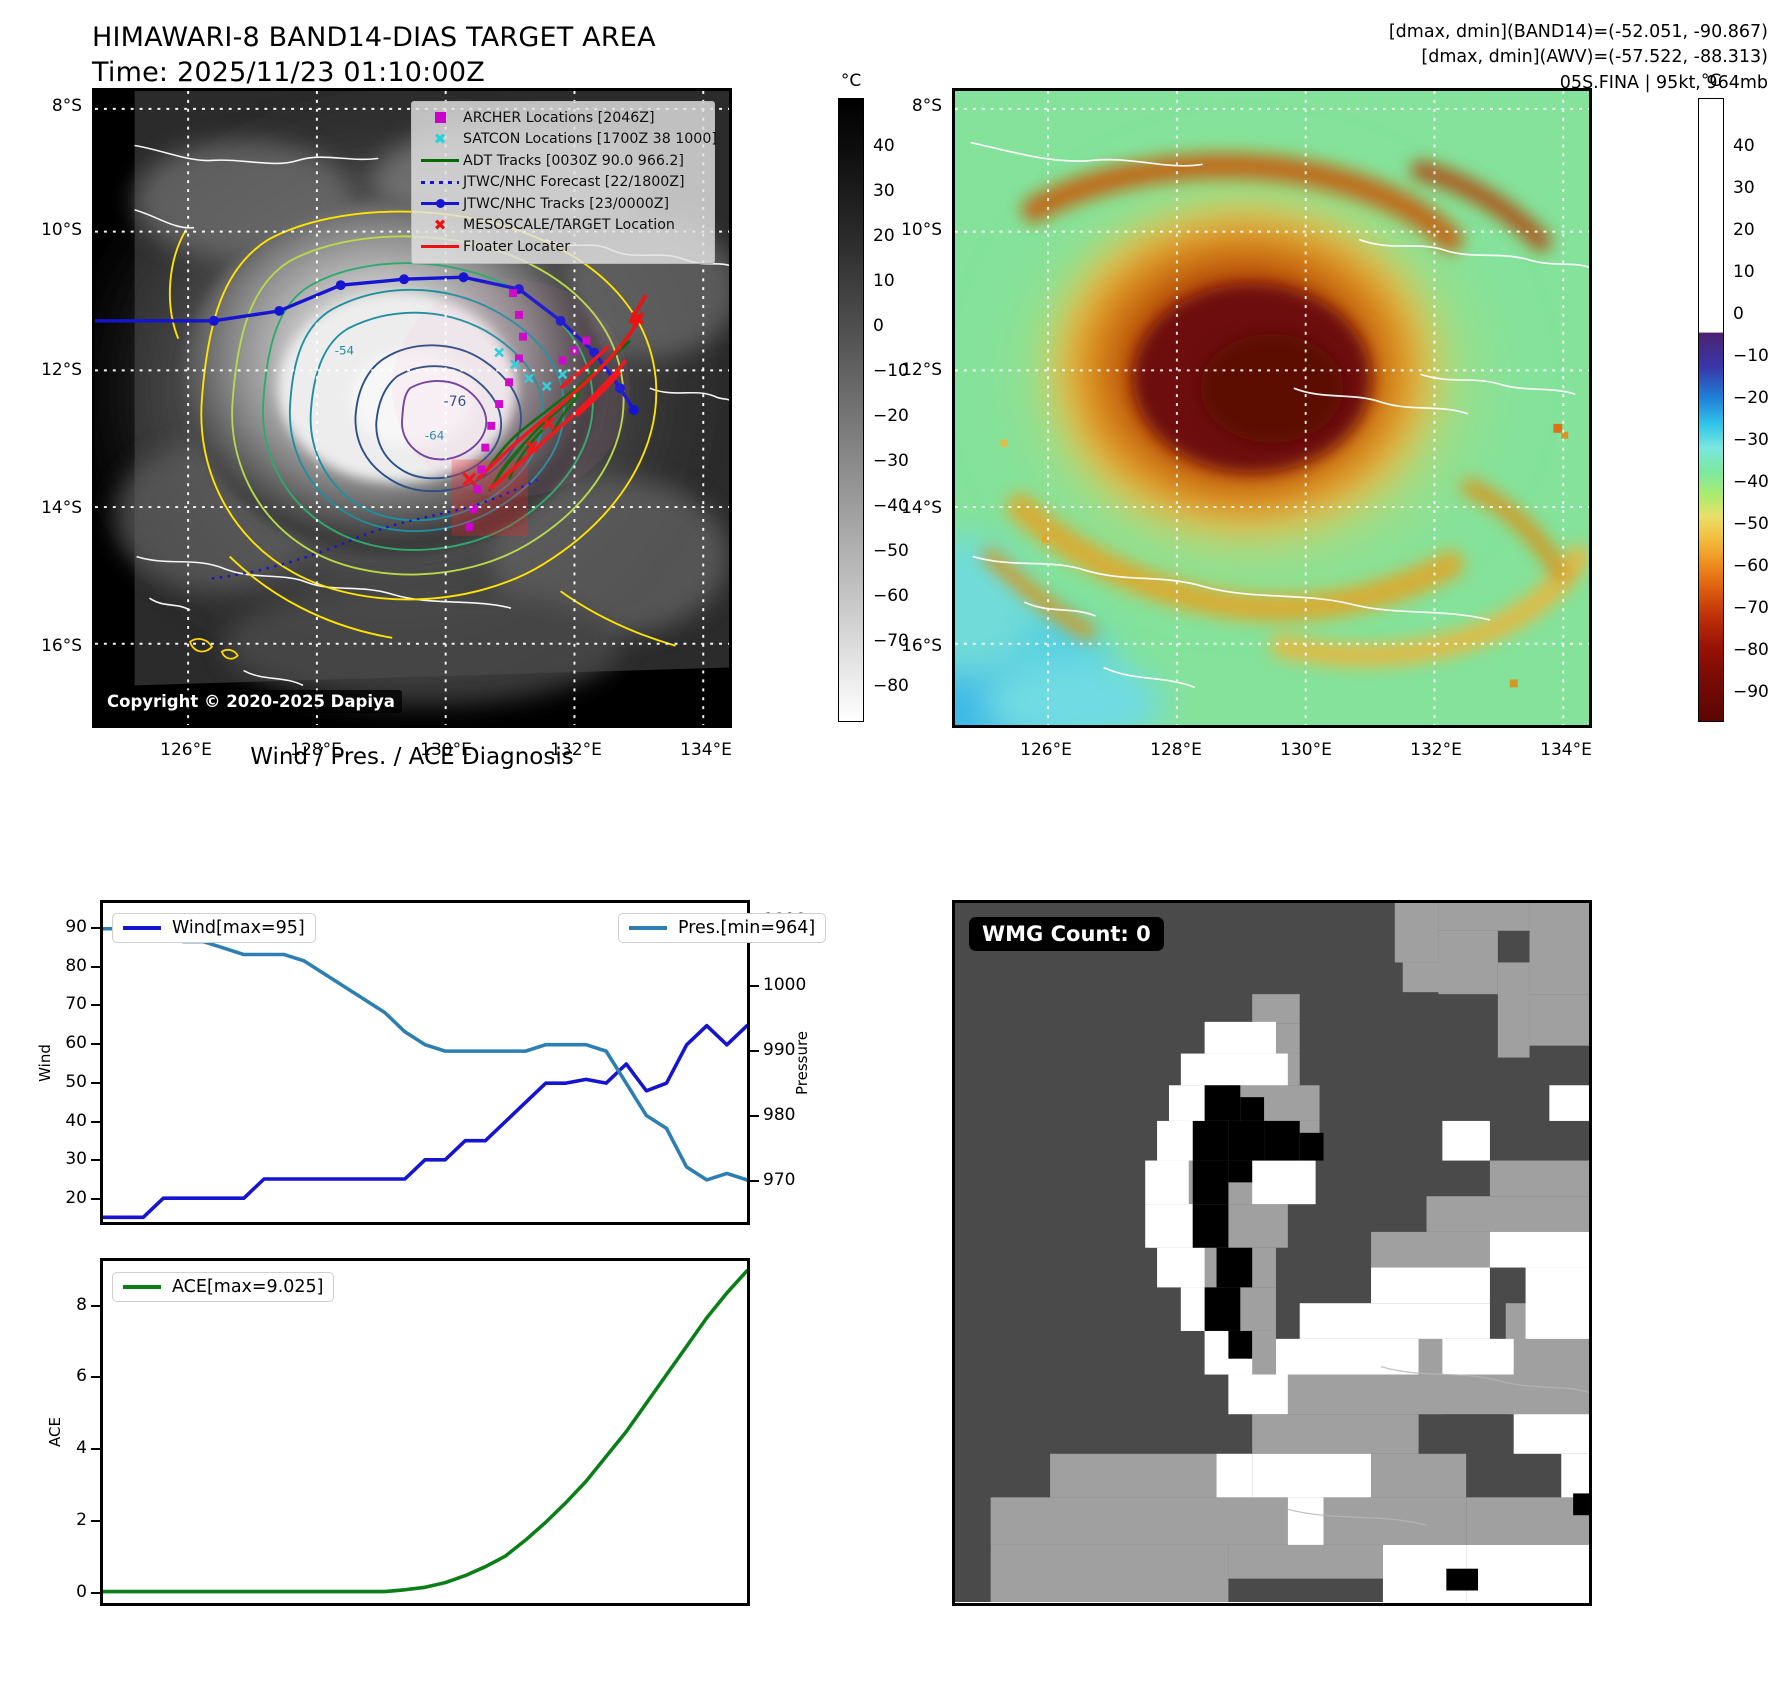 This screenshot has width=1788, height=1690. What do you see at coordinates (648, 928) in the screenshot?
I see `pressure-line-swatch` at bounding box center [648, 928].